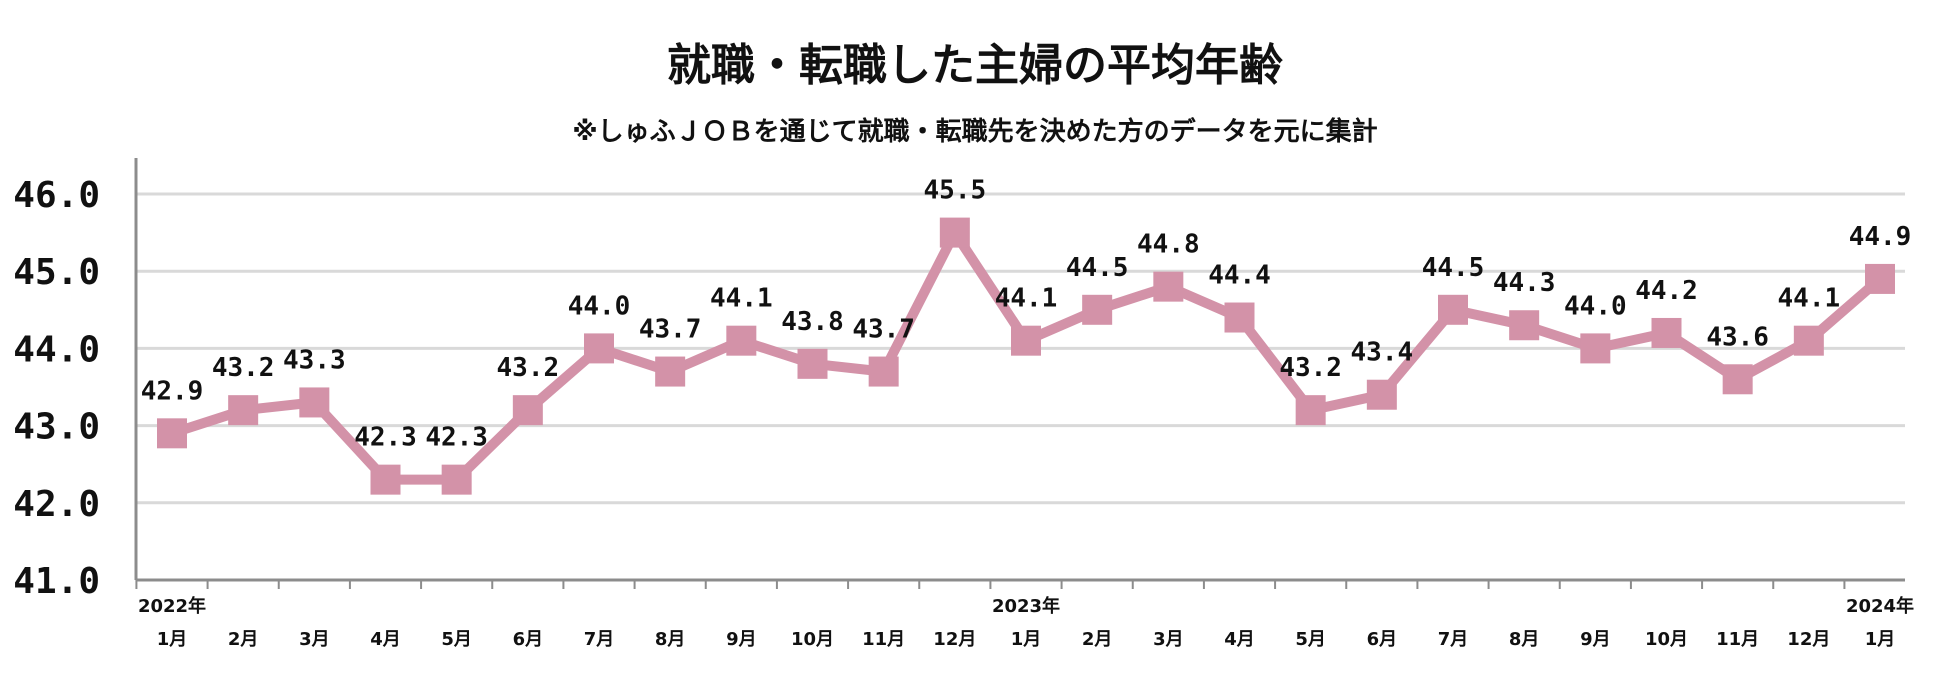 This screenshot has height=685, width=1950. I want to click on data-label: 45.5, so click(955, 191).